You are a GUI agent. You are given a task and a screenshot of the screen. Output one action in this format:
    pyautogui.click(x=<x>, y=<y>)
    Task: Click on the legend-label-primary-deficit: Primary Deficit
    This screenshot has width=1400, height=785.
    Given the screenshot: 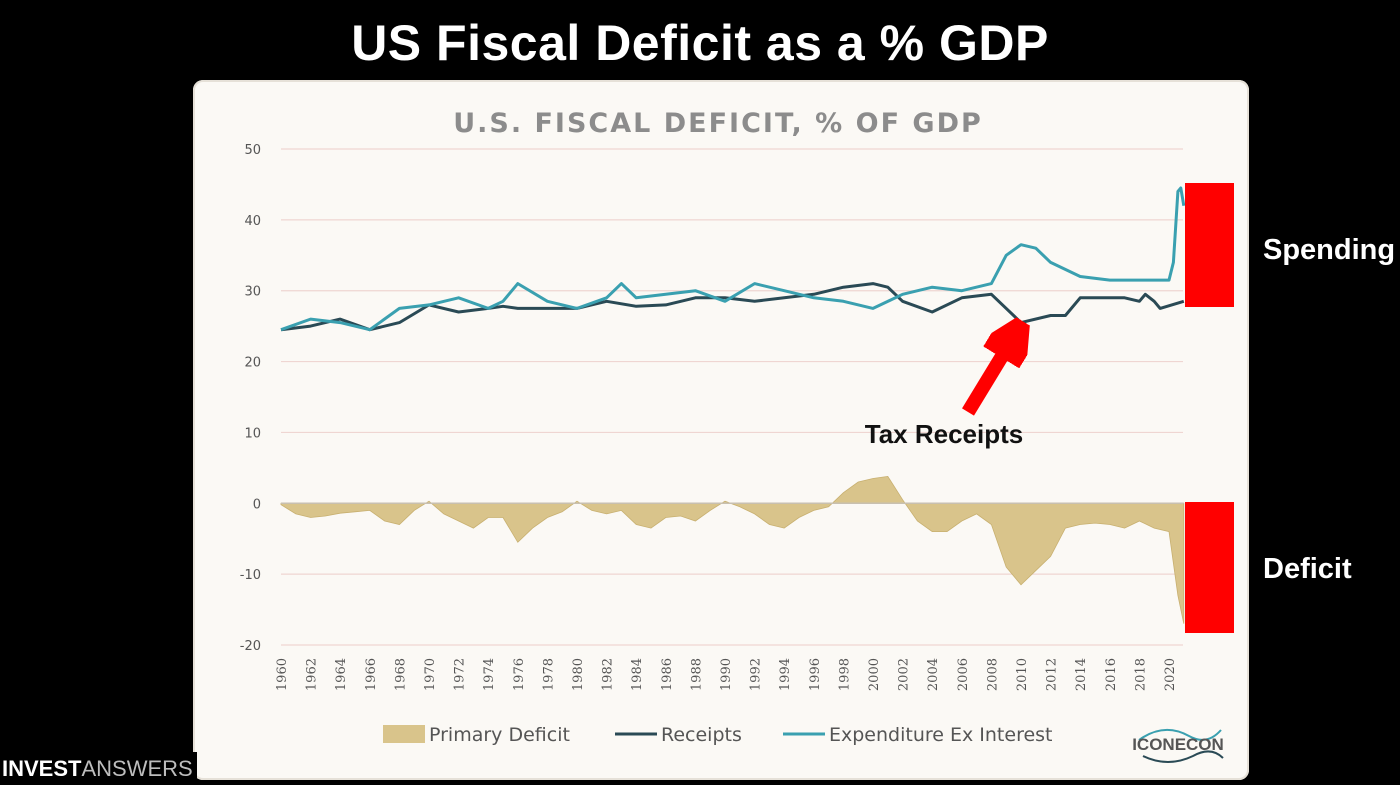 What is the action you would take?
    pyautogui.click(x=499, y=735)
    